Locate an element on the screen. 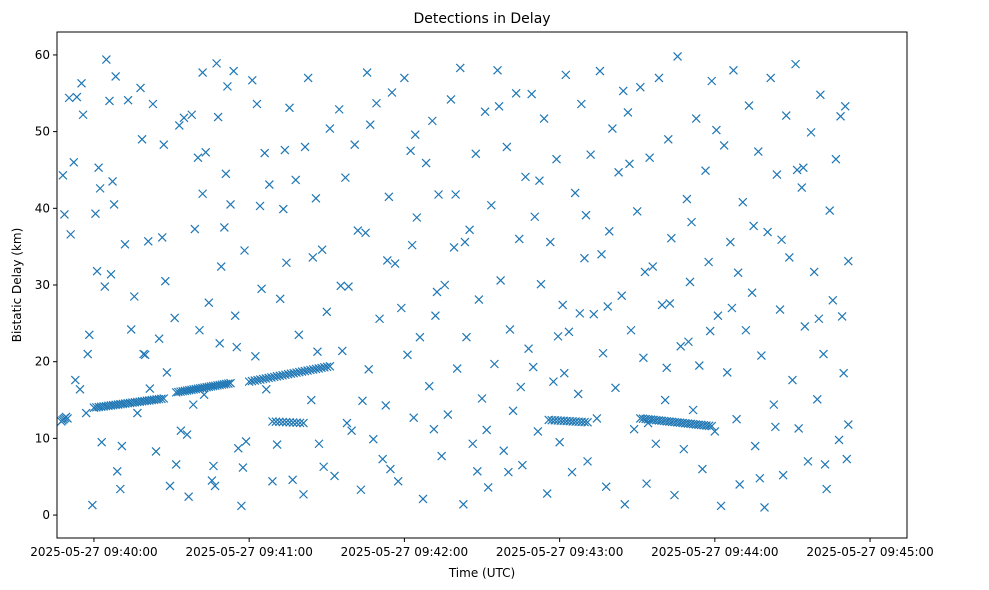  x-axis-label: Time (UTC) is located at coordinates (481, 573).